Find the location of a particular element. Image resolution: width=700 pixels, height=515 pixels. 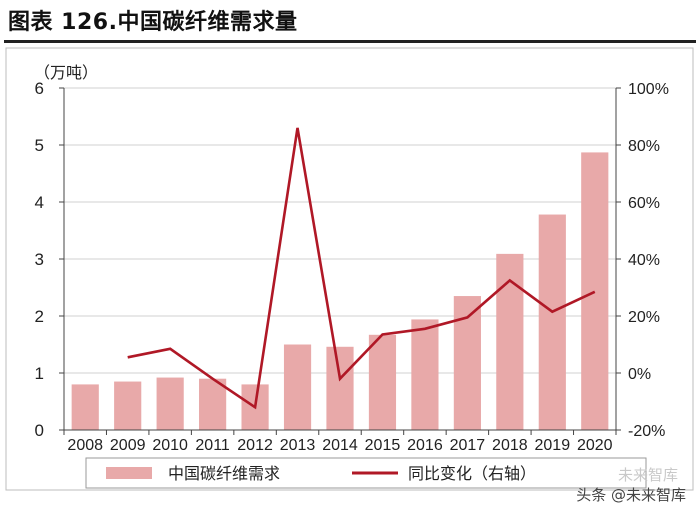

y-right-tick-label: 0% is located at coordinates (639, 374).